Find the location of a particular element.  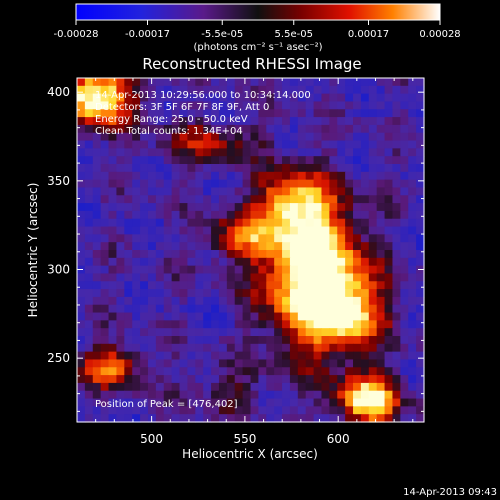

y-axis-label: Heliocentric Y (arcsec) is located at coordinates (33, 250).